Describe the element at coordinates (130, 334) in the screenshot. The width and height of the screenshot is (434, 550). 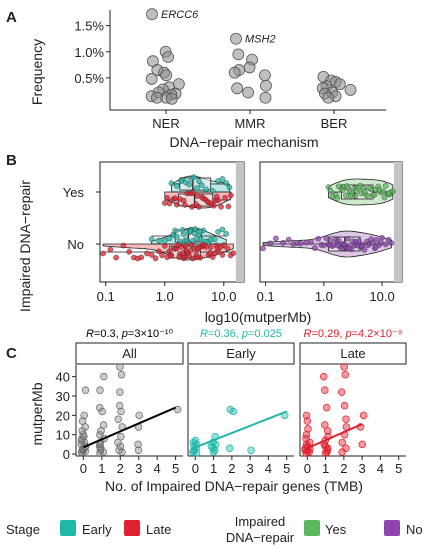
I see `panel-c-stat: R=0.3, p=3×10⁻¹⁰` at that location.